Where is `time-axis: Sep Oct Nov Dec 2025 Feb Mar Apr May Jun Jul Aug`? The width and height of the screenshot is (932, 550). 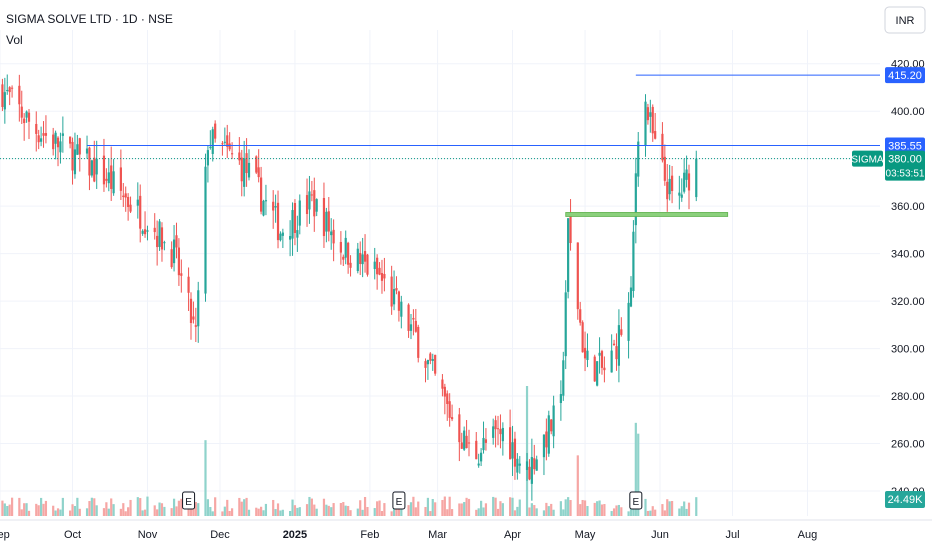
time-axis: Sep Oct Nov Dec 2025 Feb Mar Apr May Jun Jul Aug is located at coordinates (466, 530).